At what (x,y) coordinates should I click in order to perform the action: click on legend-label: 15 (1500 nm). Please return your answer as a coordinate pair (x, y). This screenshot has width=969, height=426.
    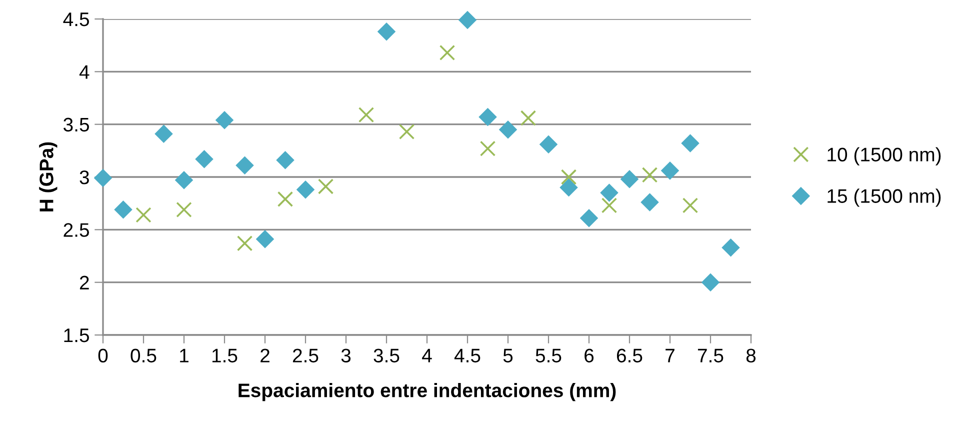
    Looking at the image, I should click on (884, 197).